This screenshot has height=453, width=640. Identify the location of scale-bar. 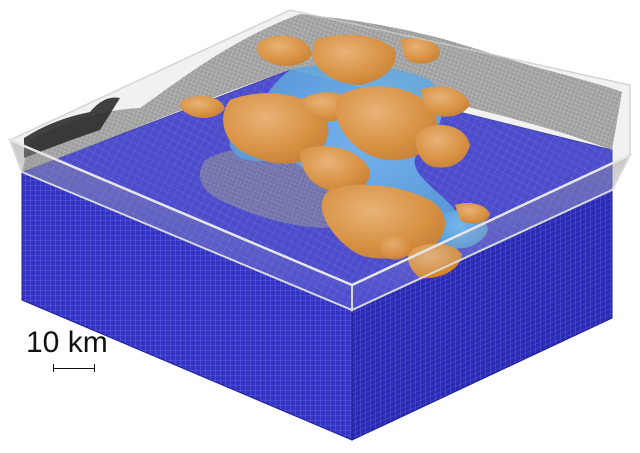
(74, 368).